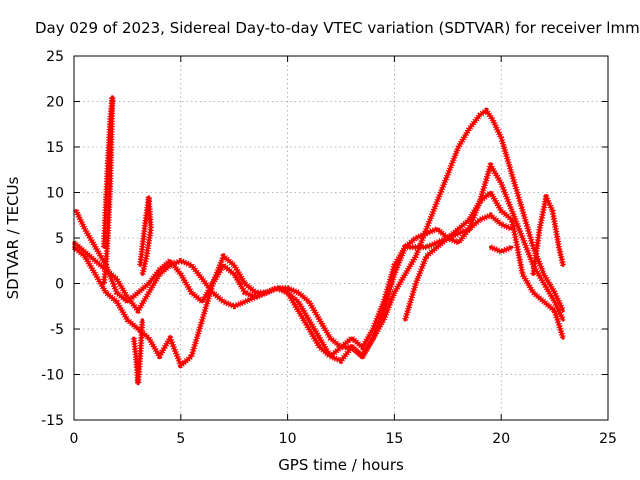 Image resolution: width=640 pixels, height=480 pixels. I want to click on y-tick-label-0: 0, so click(59, 285).